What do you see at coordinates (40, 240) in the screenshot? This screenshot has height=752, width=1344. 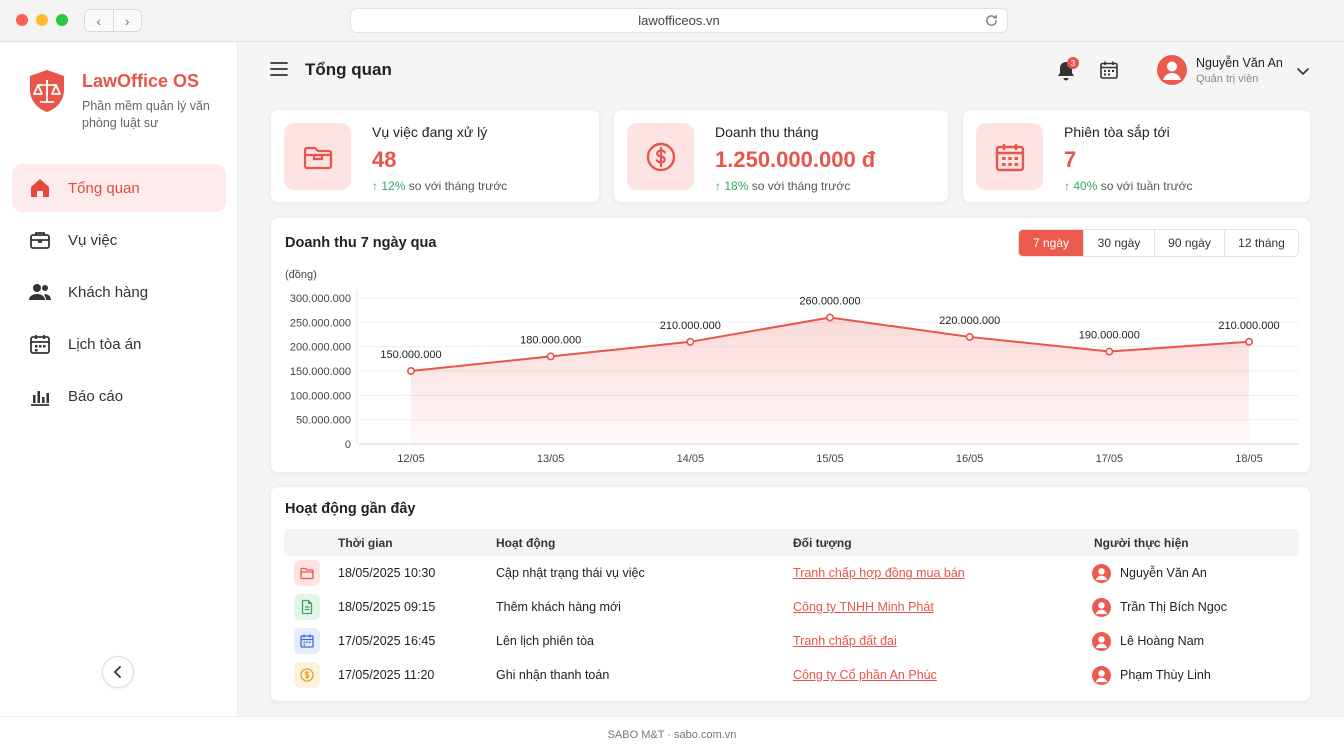 I see `briefcase-icon` at bounding box center [40, 240].